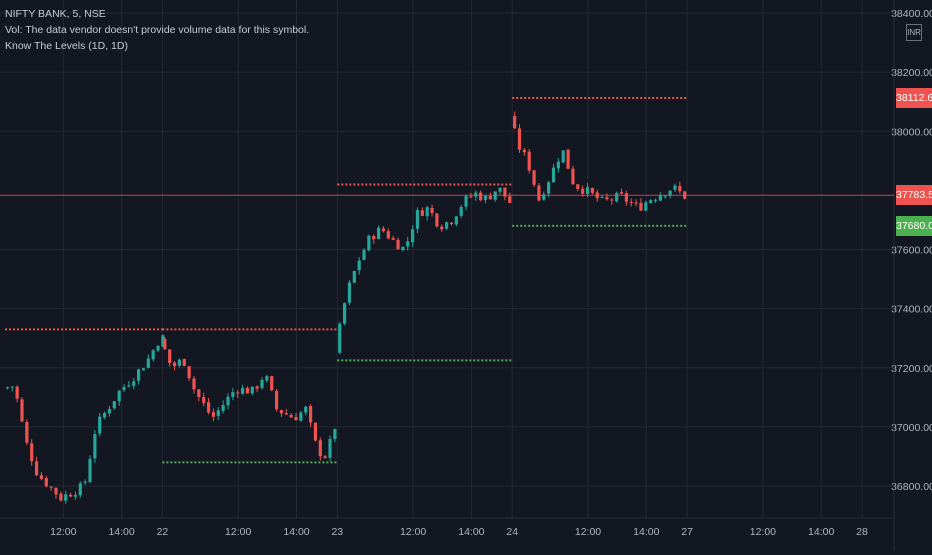 The image size is (932, 555). What do you see at coordinates (588, 532) in the screenshot?
I see `x-tick-label: 12:00` at bounding box center [588, 532].